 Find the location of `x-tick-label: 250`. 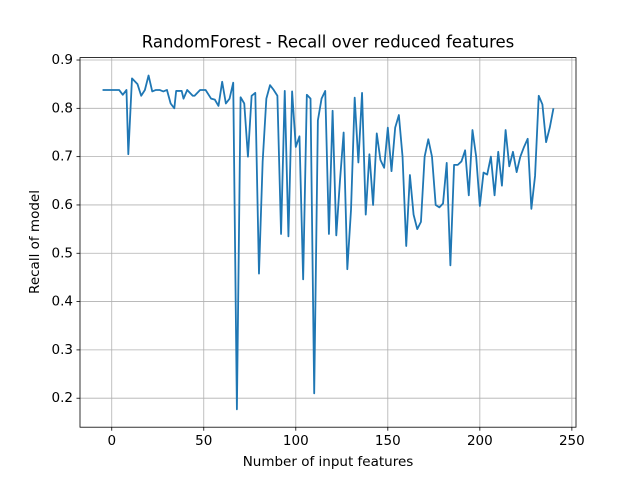

x-tick-label: 250 is located at coordinates (572, 441).